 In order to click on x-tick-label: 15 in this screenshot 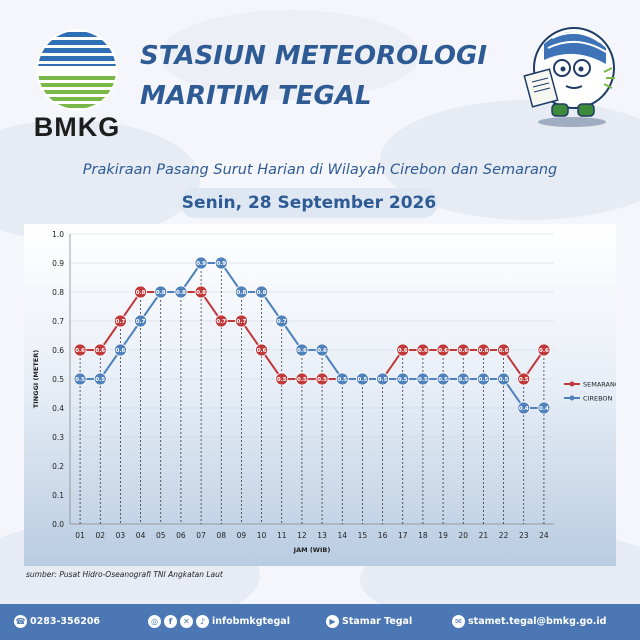, I will do `click(363, 535)`.